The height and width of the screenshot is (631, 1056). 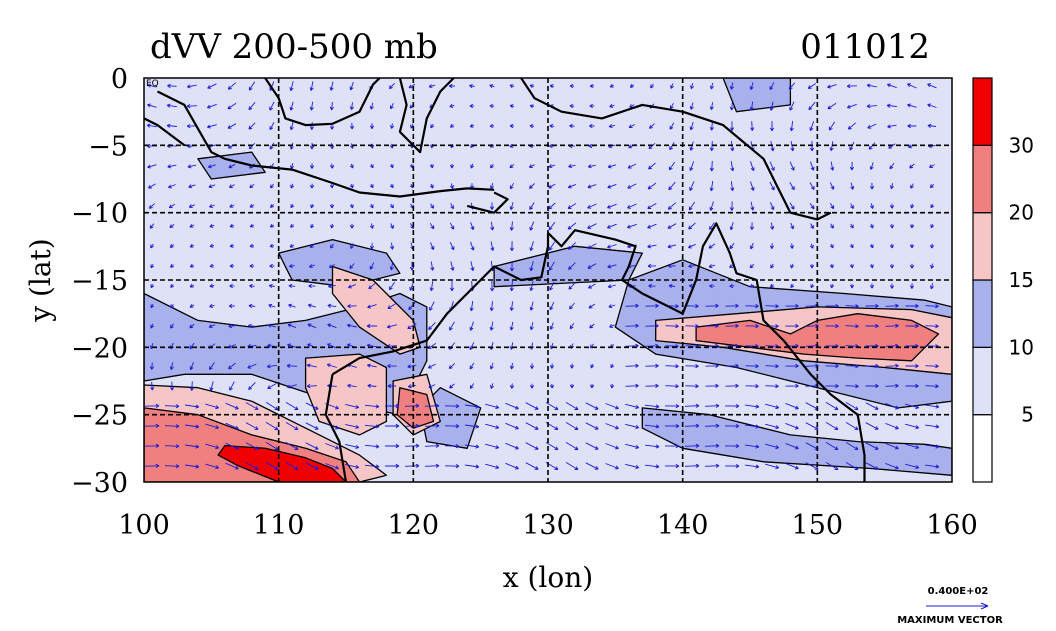 I want to click on equator-tag: EQ, so click(x=152, y=84).